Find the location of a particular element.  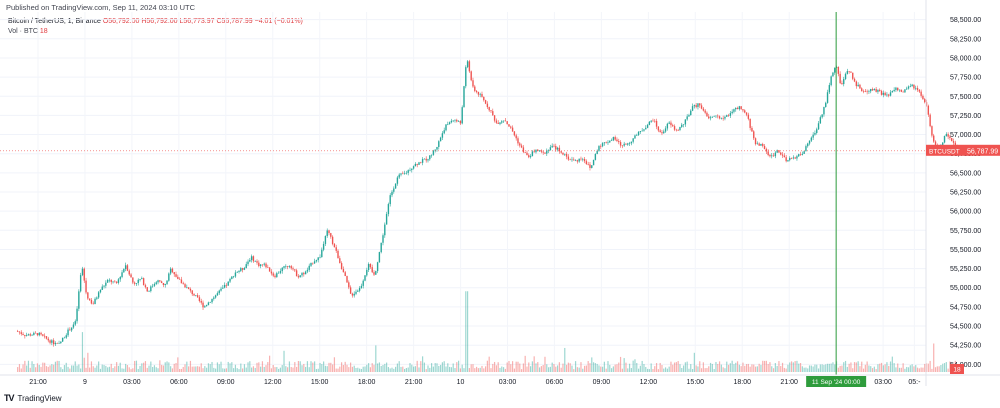

x-tick-label: 9 is located at coordinates (85, 382).